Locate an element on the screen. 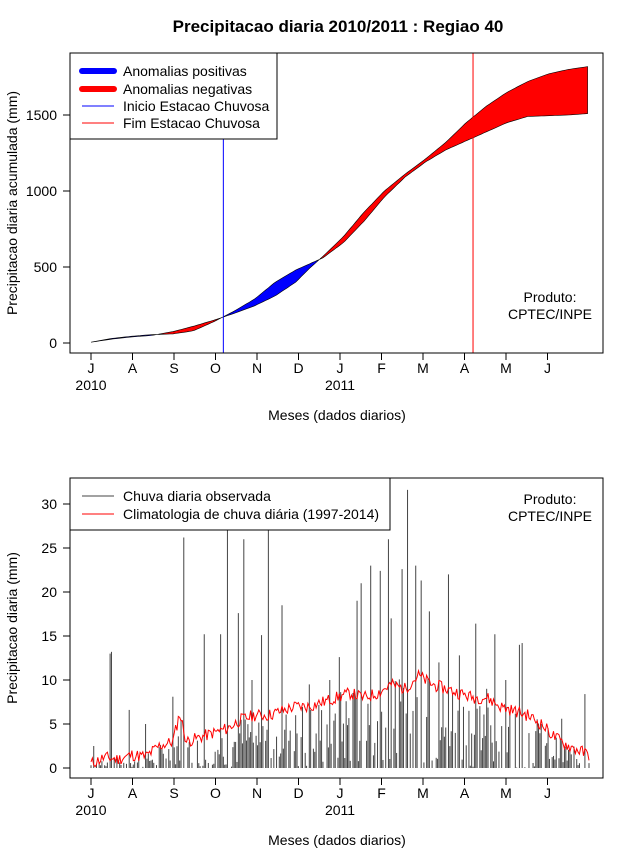 The width and height of the screenshot is (640, 850). daily-x-label: Meses (dados diarios) is located at coordinates (337, 840).